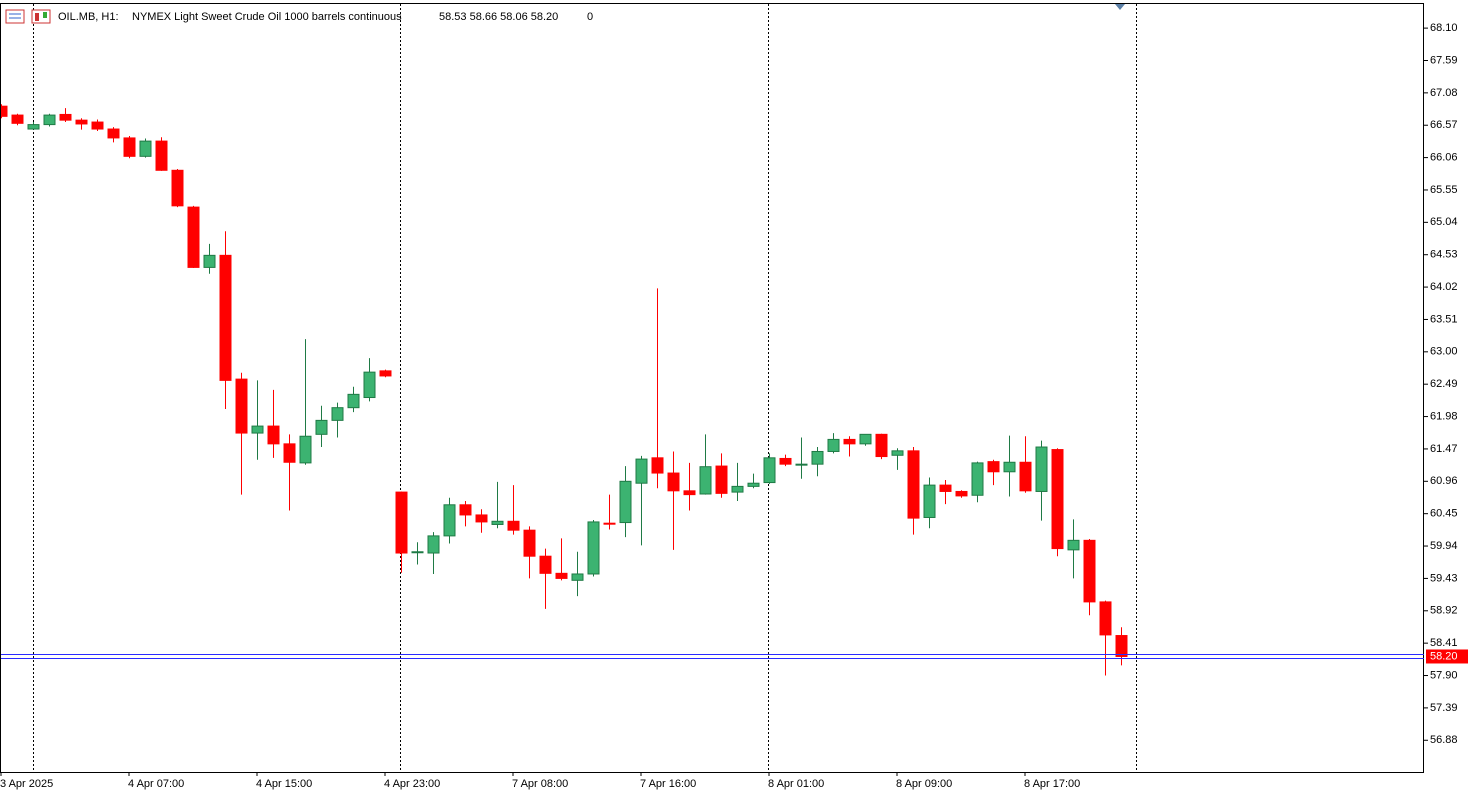 The width and height of the screenshot is (1482, 798). I want to click on y-tick-label: 65.04, so click(1444, 222).